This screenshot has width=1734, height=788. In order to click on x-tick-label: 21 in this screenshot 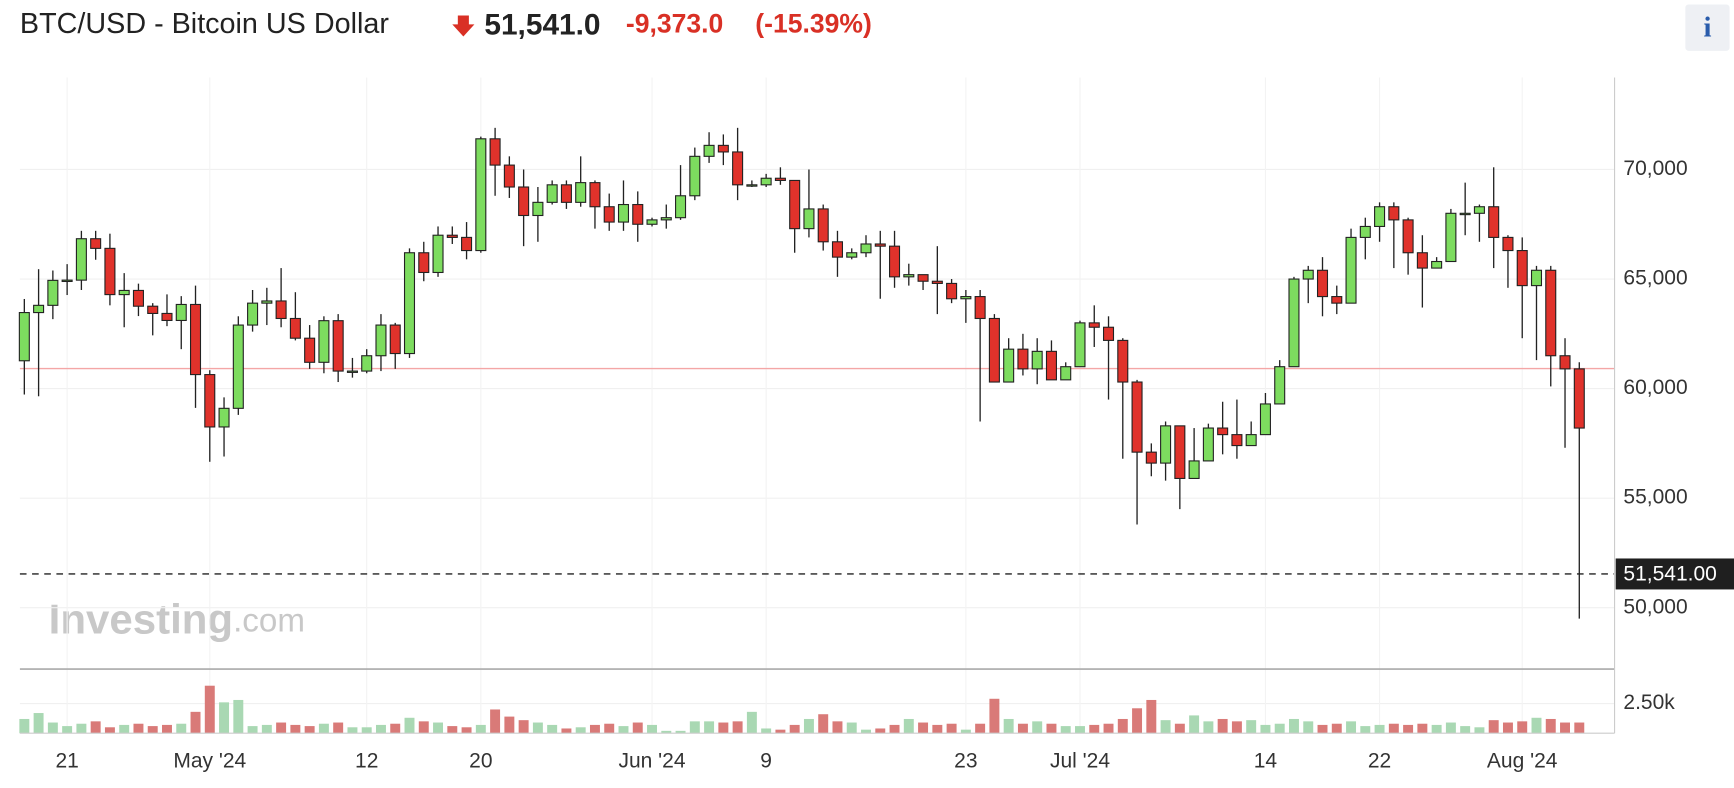, I will do `click(66, 761)`.